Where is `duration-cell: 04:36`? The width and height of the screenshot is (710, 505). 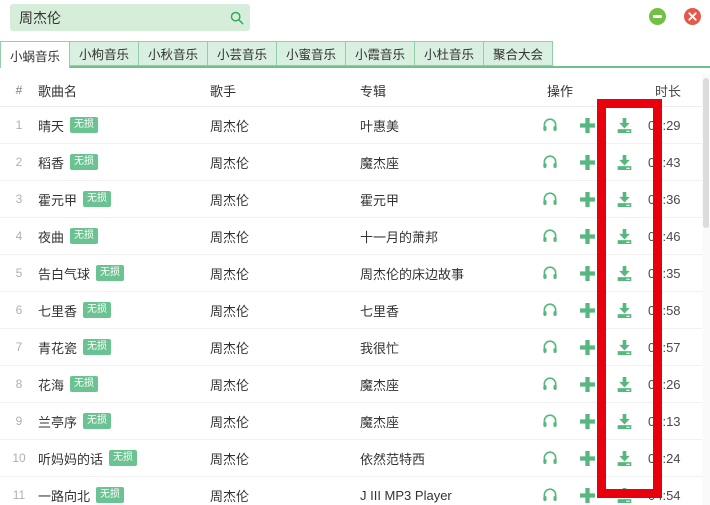
duration-cell: 04:36 is located at coordinates (664, 199).